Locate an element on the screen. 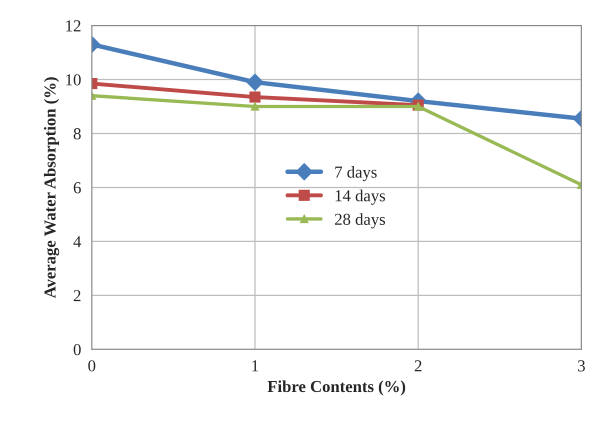 The height and width of the screenshot is (426, 612). legend-label: 7 days is located at coordinates (356, 174).